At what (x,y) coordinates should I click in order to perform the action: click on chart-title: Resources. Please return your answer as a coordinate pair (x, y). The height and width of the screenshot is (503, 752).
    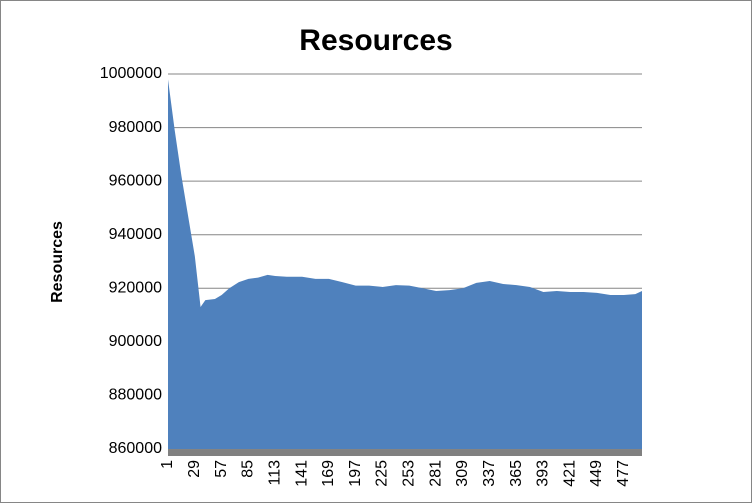
    Looking at the image, I should click on (375, 40).